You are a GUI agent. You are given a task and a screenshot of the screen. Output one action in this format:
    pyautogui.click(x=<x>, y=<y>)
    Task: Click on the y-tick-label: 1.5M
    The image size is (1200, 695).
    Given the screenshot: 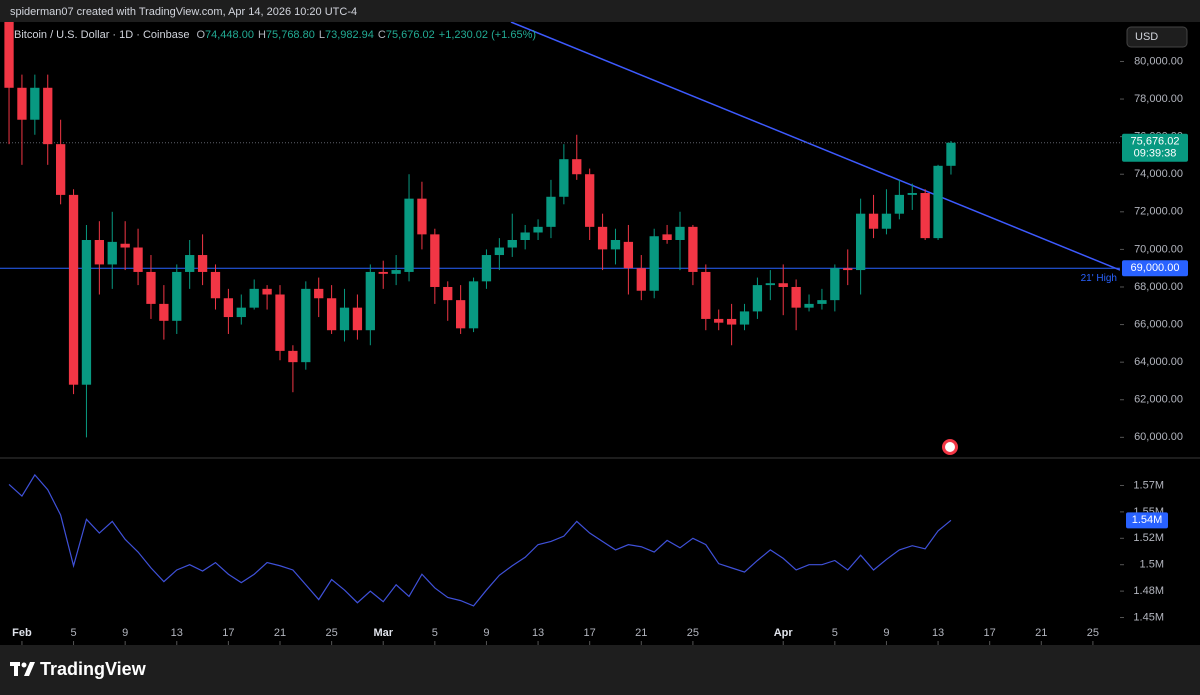 What is the action you would take?
    pyautogui.click(x=1152, y=565)
    